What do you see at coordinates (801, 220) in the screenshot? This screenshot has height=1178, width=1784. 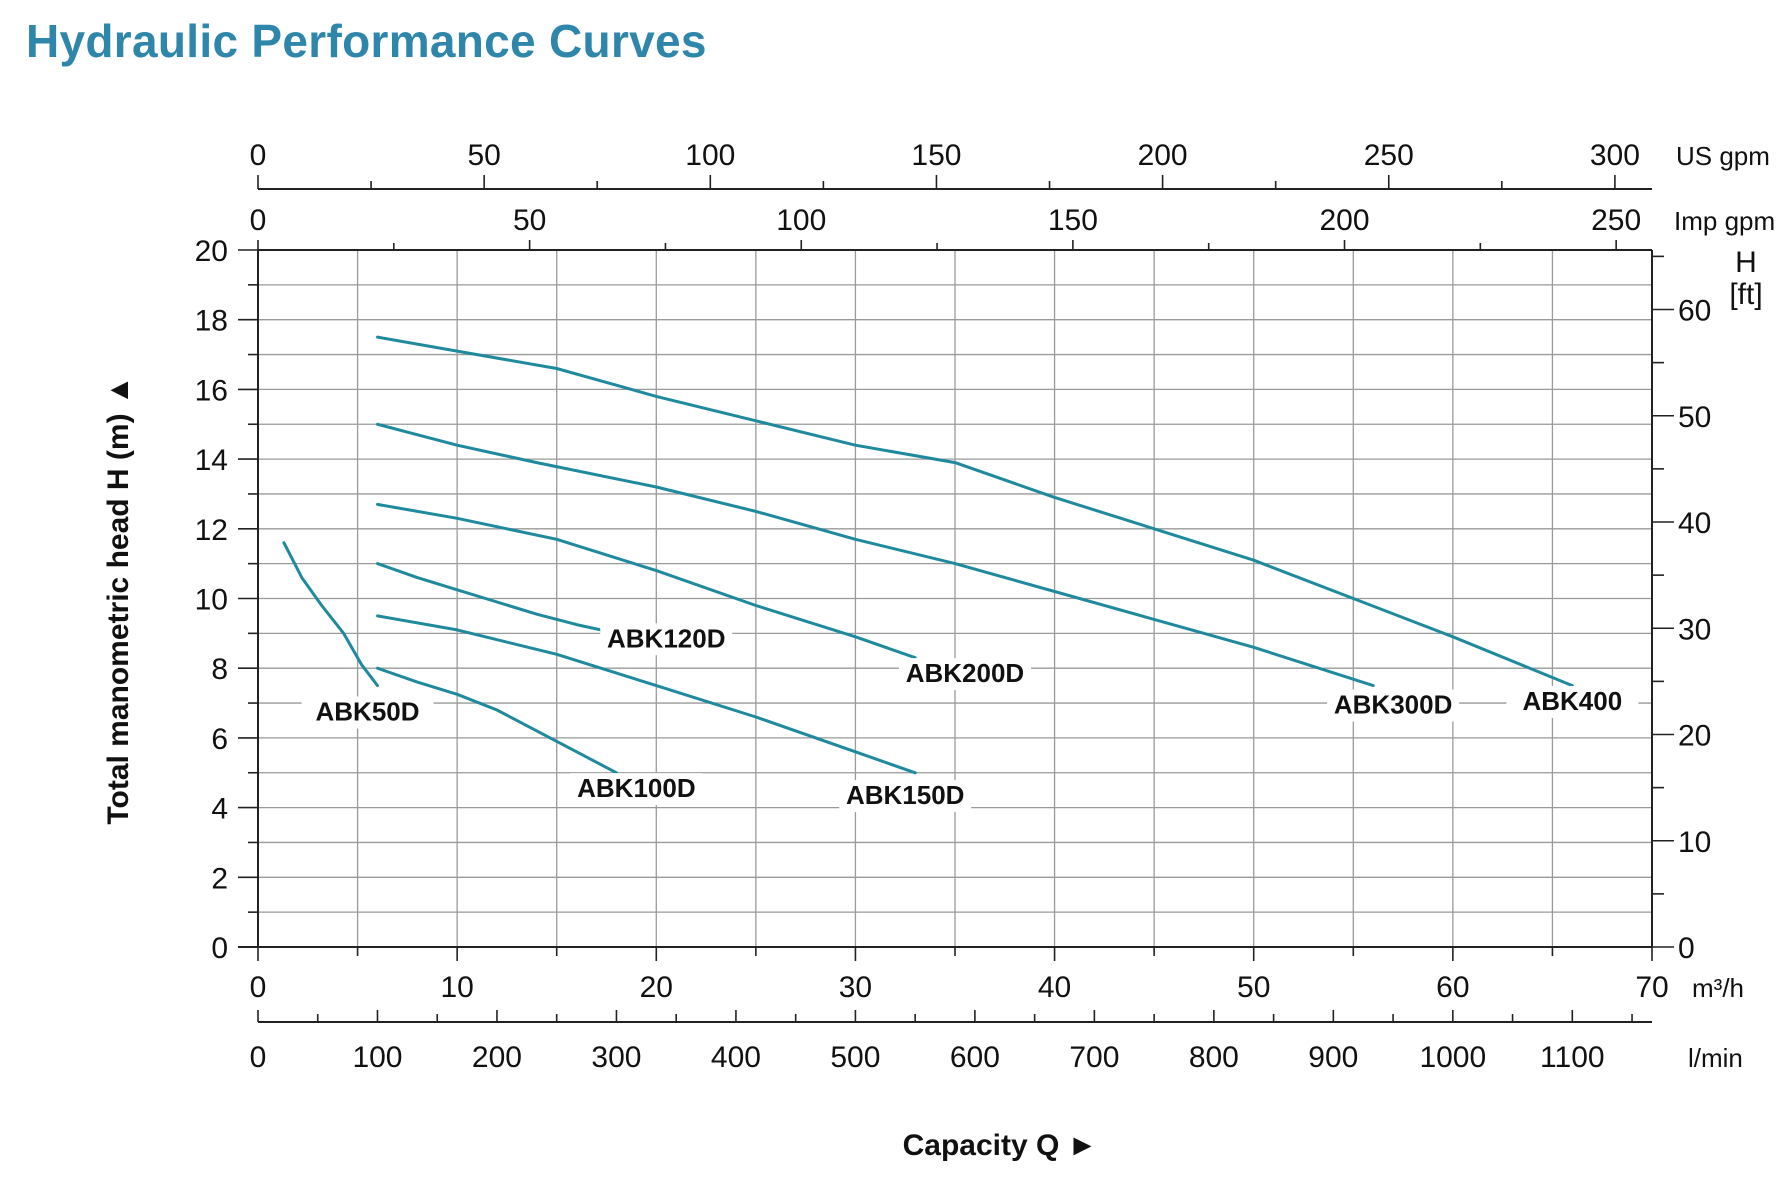 I see `x-tick-label-impgpm: 100` at bounding box center [801, 220].